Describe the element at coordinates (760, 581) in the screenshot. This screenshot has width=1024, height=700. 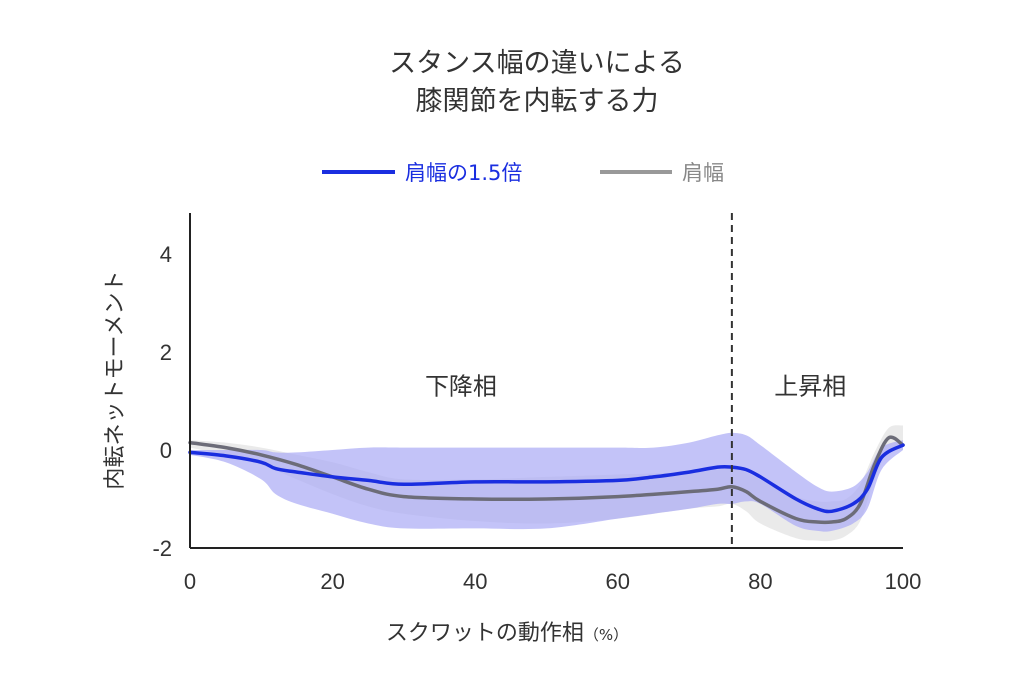
I see `x-tick-label: 80` at that location.